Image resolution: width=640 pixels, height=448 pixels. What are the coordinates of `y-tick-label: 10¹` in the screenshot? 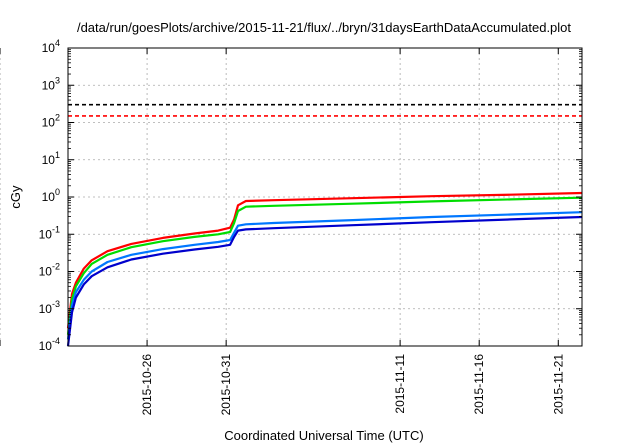 It's located at (51, 158).